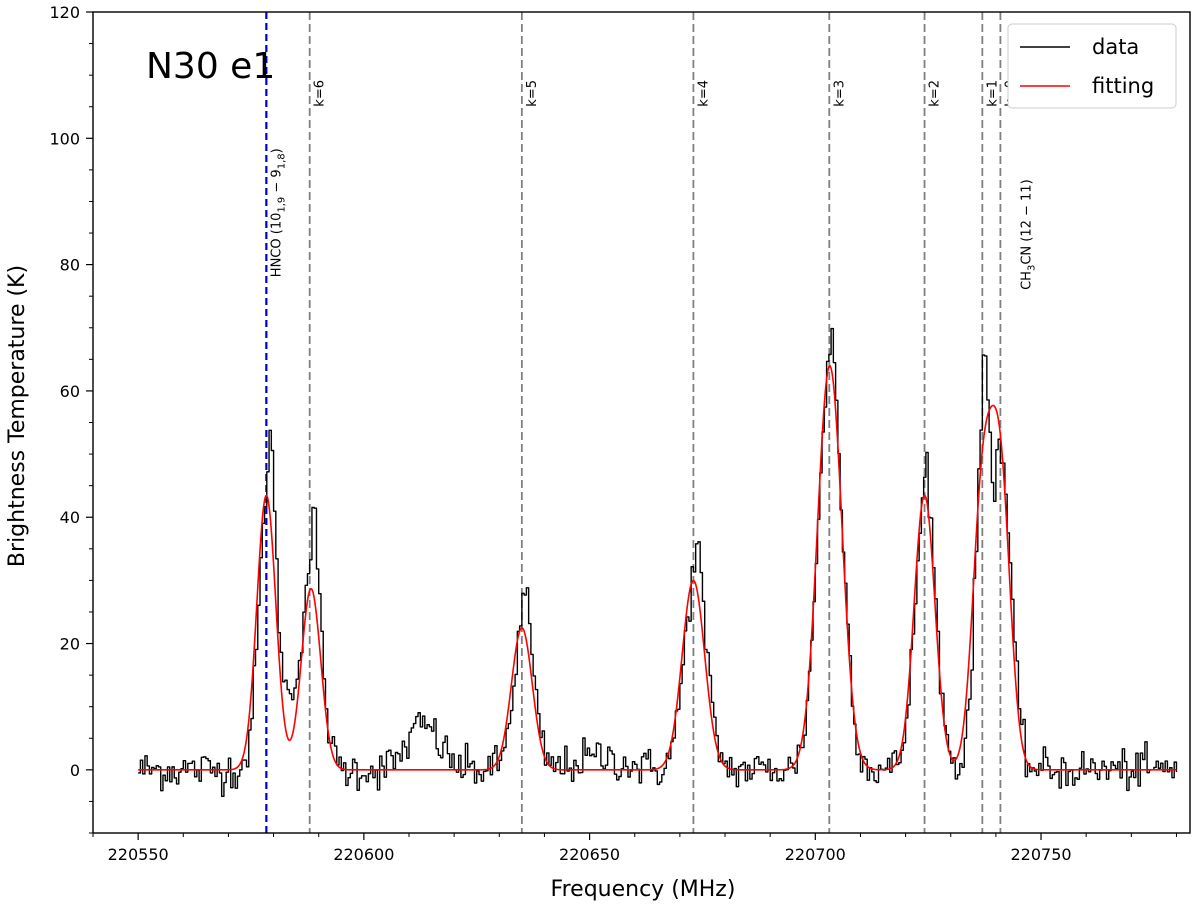 The width and height of the screenshot is (1200, 906). I want to click on y-tick-label: 80, so click(70, 265).